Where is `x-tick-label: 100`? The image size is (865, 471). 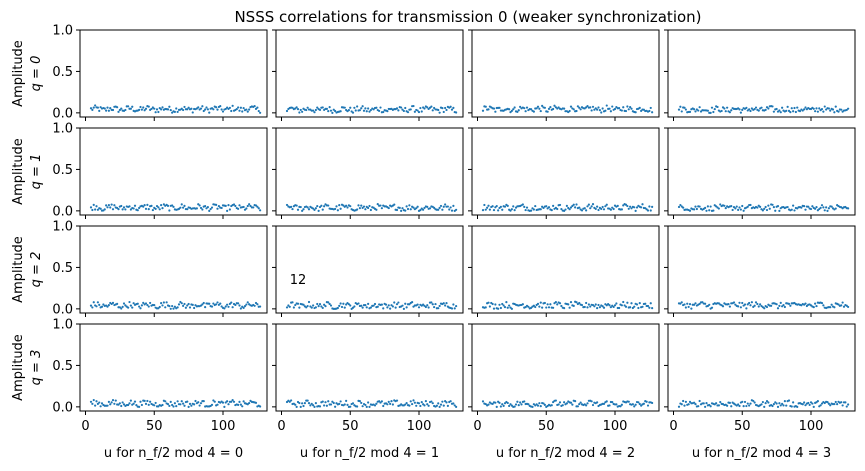 x-tick-label: 100 is located at coordinates (223, 426).